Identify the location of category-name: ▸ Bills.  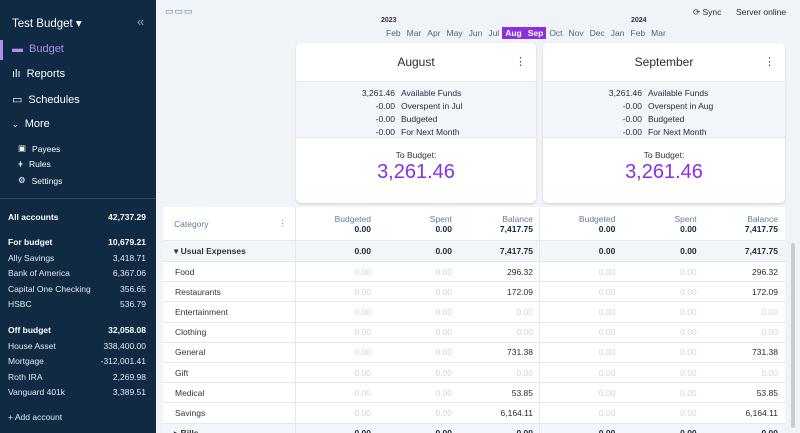
(229, 428).